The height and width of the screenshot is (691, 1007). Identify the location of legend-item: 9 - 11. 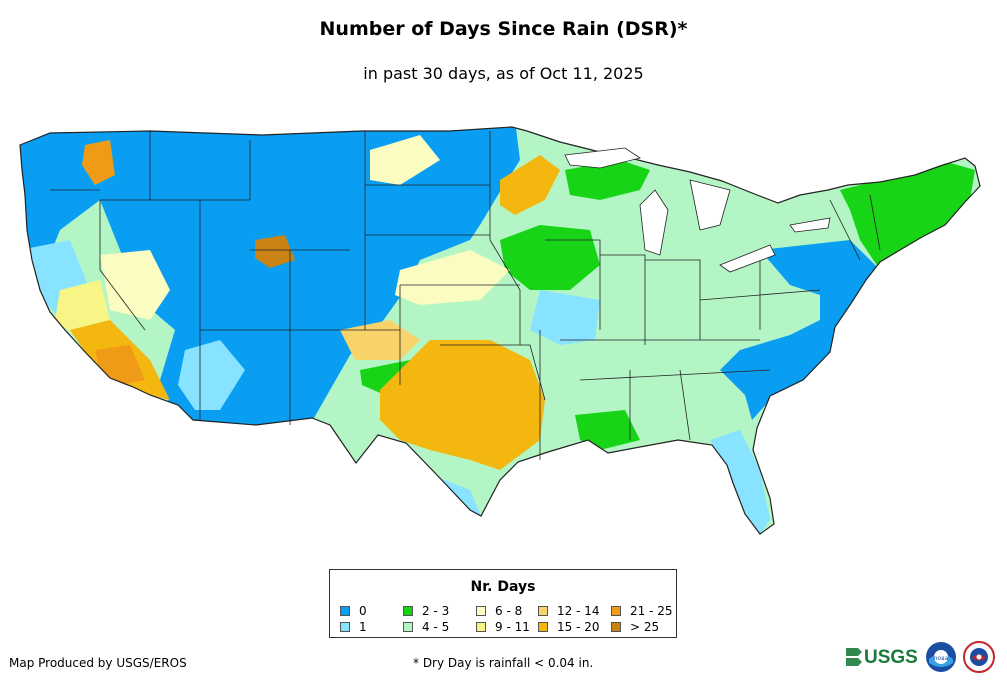
(503, 627).